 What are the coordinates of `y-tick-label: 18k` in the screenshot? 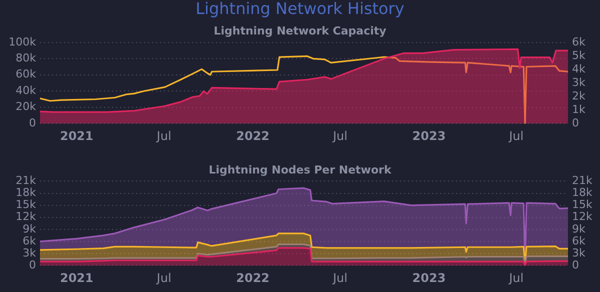 It's located at (26, 193).